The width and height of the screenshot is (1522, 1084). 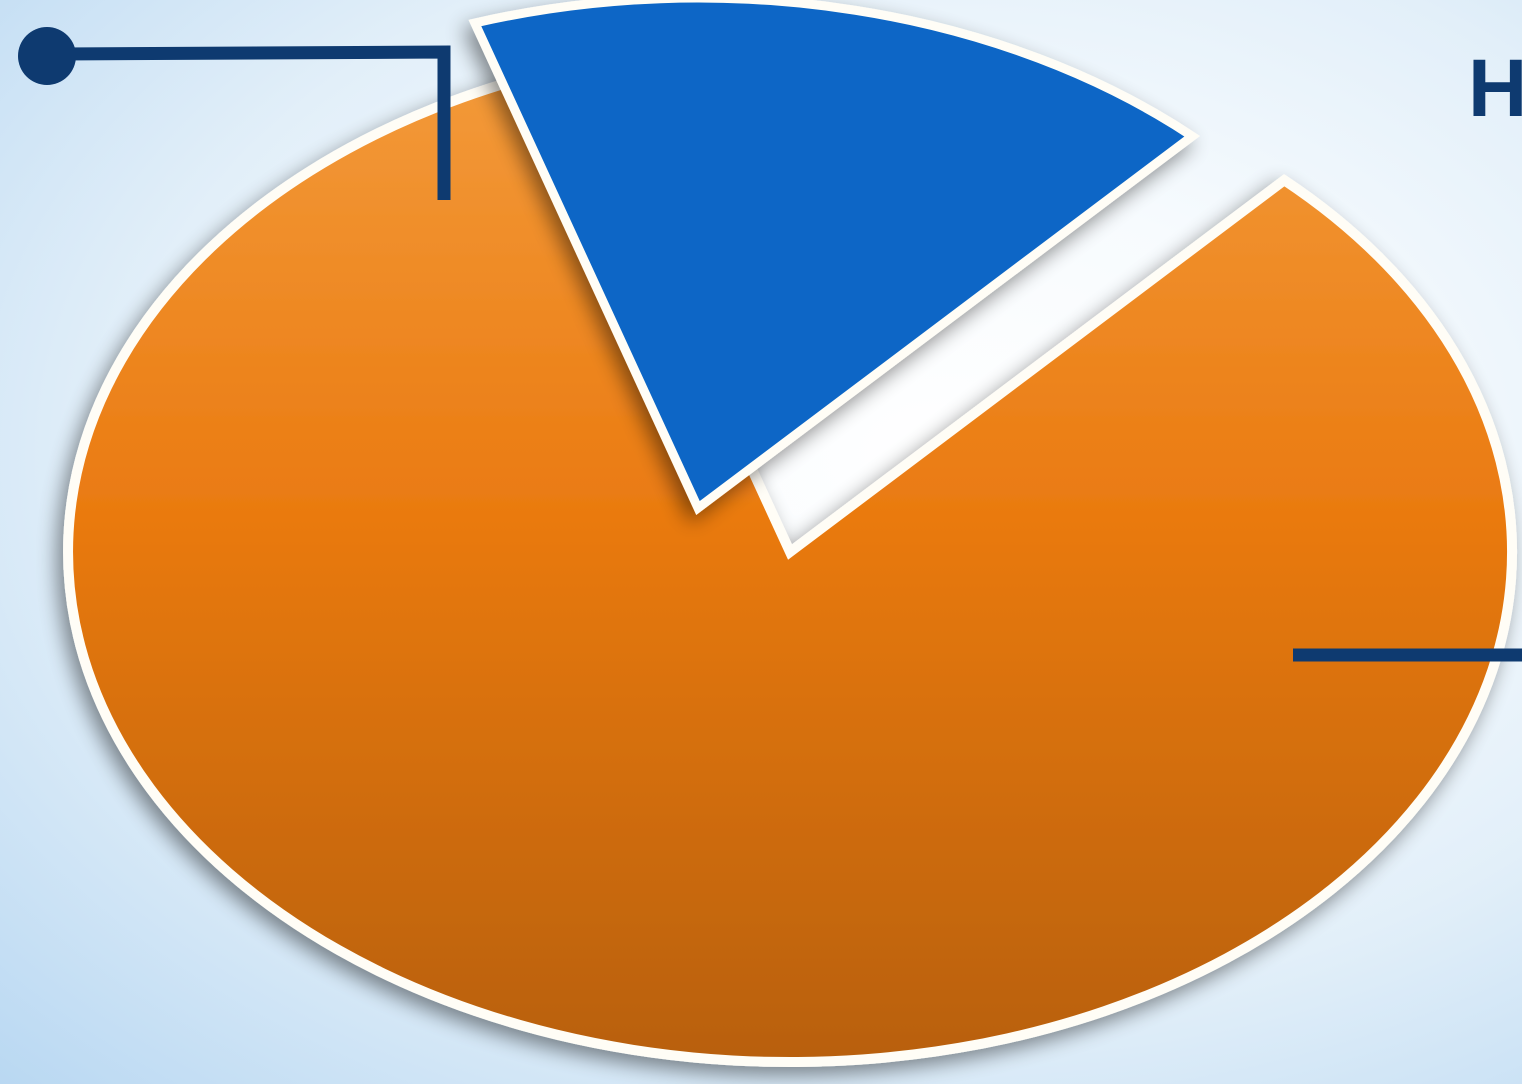 I want to click on partial-heading: H, so click(x=1495, y=88).